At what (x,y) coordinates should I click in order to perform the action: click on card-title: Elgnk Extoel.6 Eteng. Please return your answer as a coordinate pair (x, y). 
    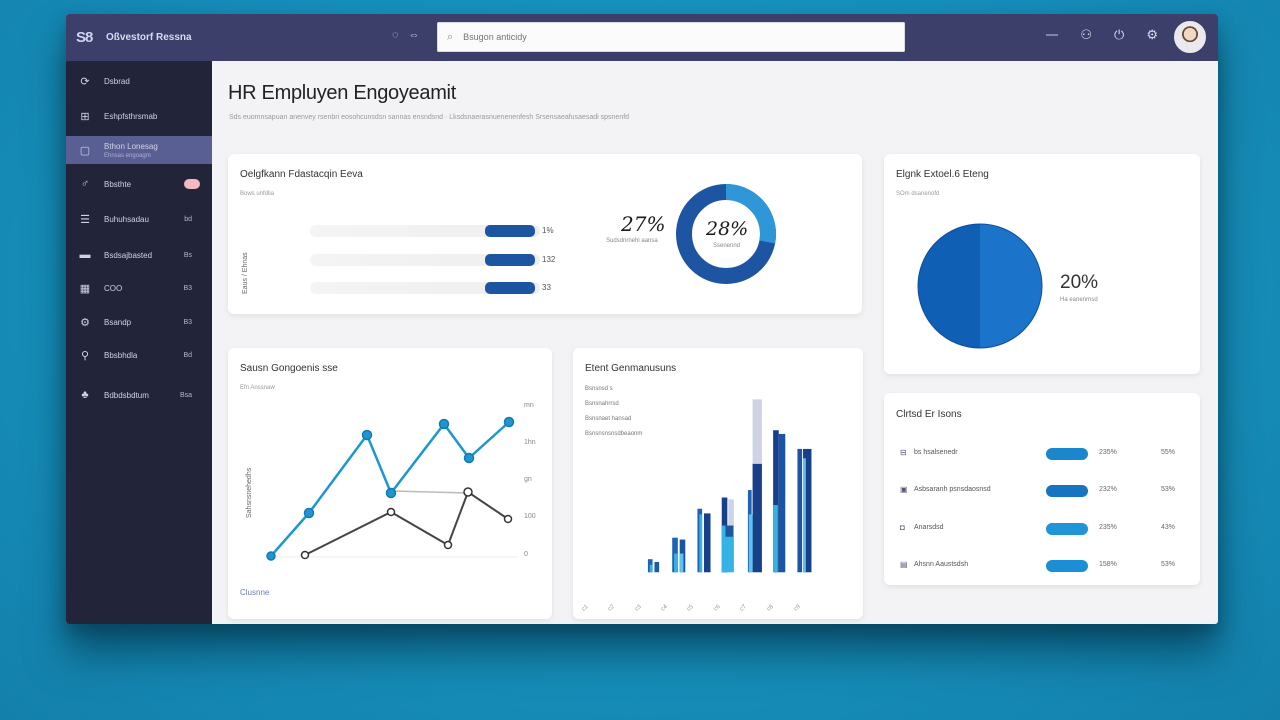
    Looking at the image, I should click on (942, 174).